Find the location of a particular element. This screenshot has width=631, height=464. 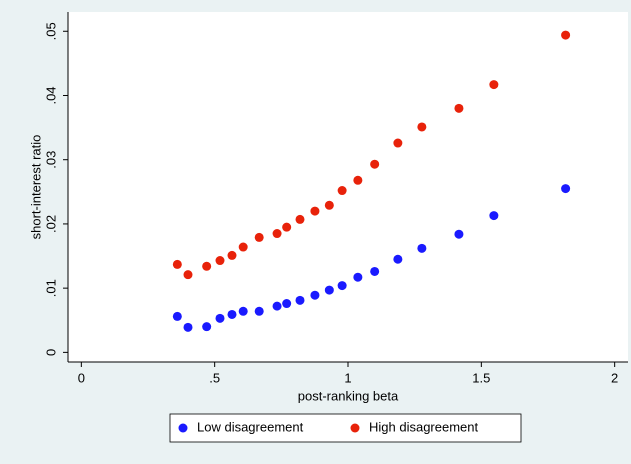

legend-label: Low disagreement is located at coordinates (250, 426).